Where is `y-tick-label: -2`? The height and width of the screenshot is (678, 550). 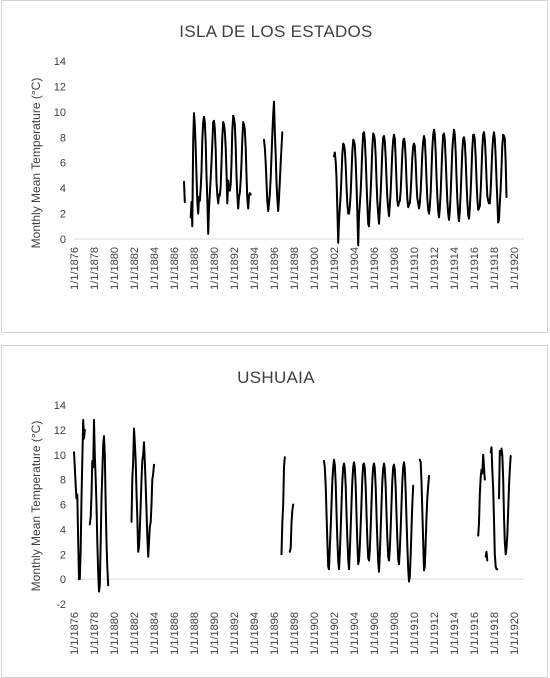
y-tick-label: -2 is located at coordinates (61, 605).